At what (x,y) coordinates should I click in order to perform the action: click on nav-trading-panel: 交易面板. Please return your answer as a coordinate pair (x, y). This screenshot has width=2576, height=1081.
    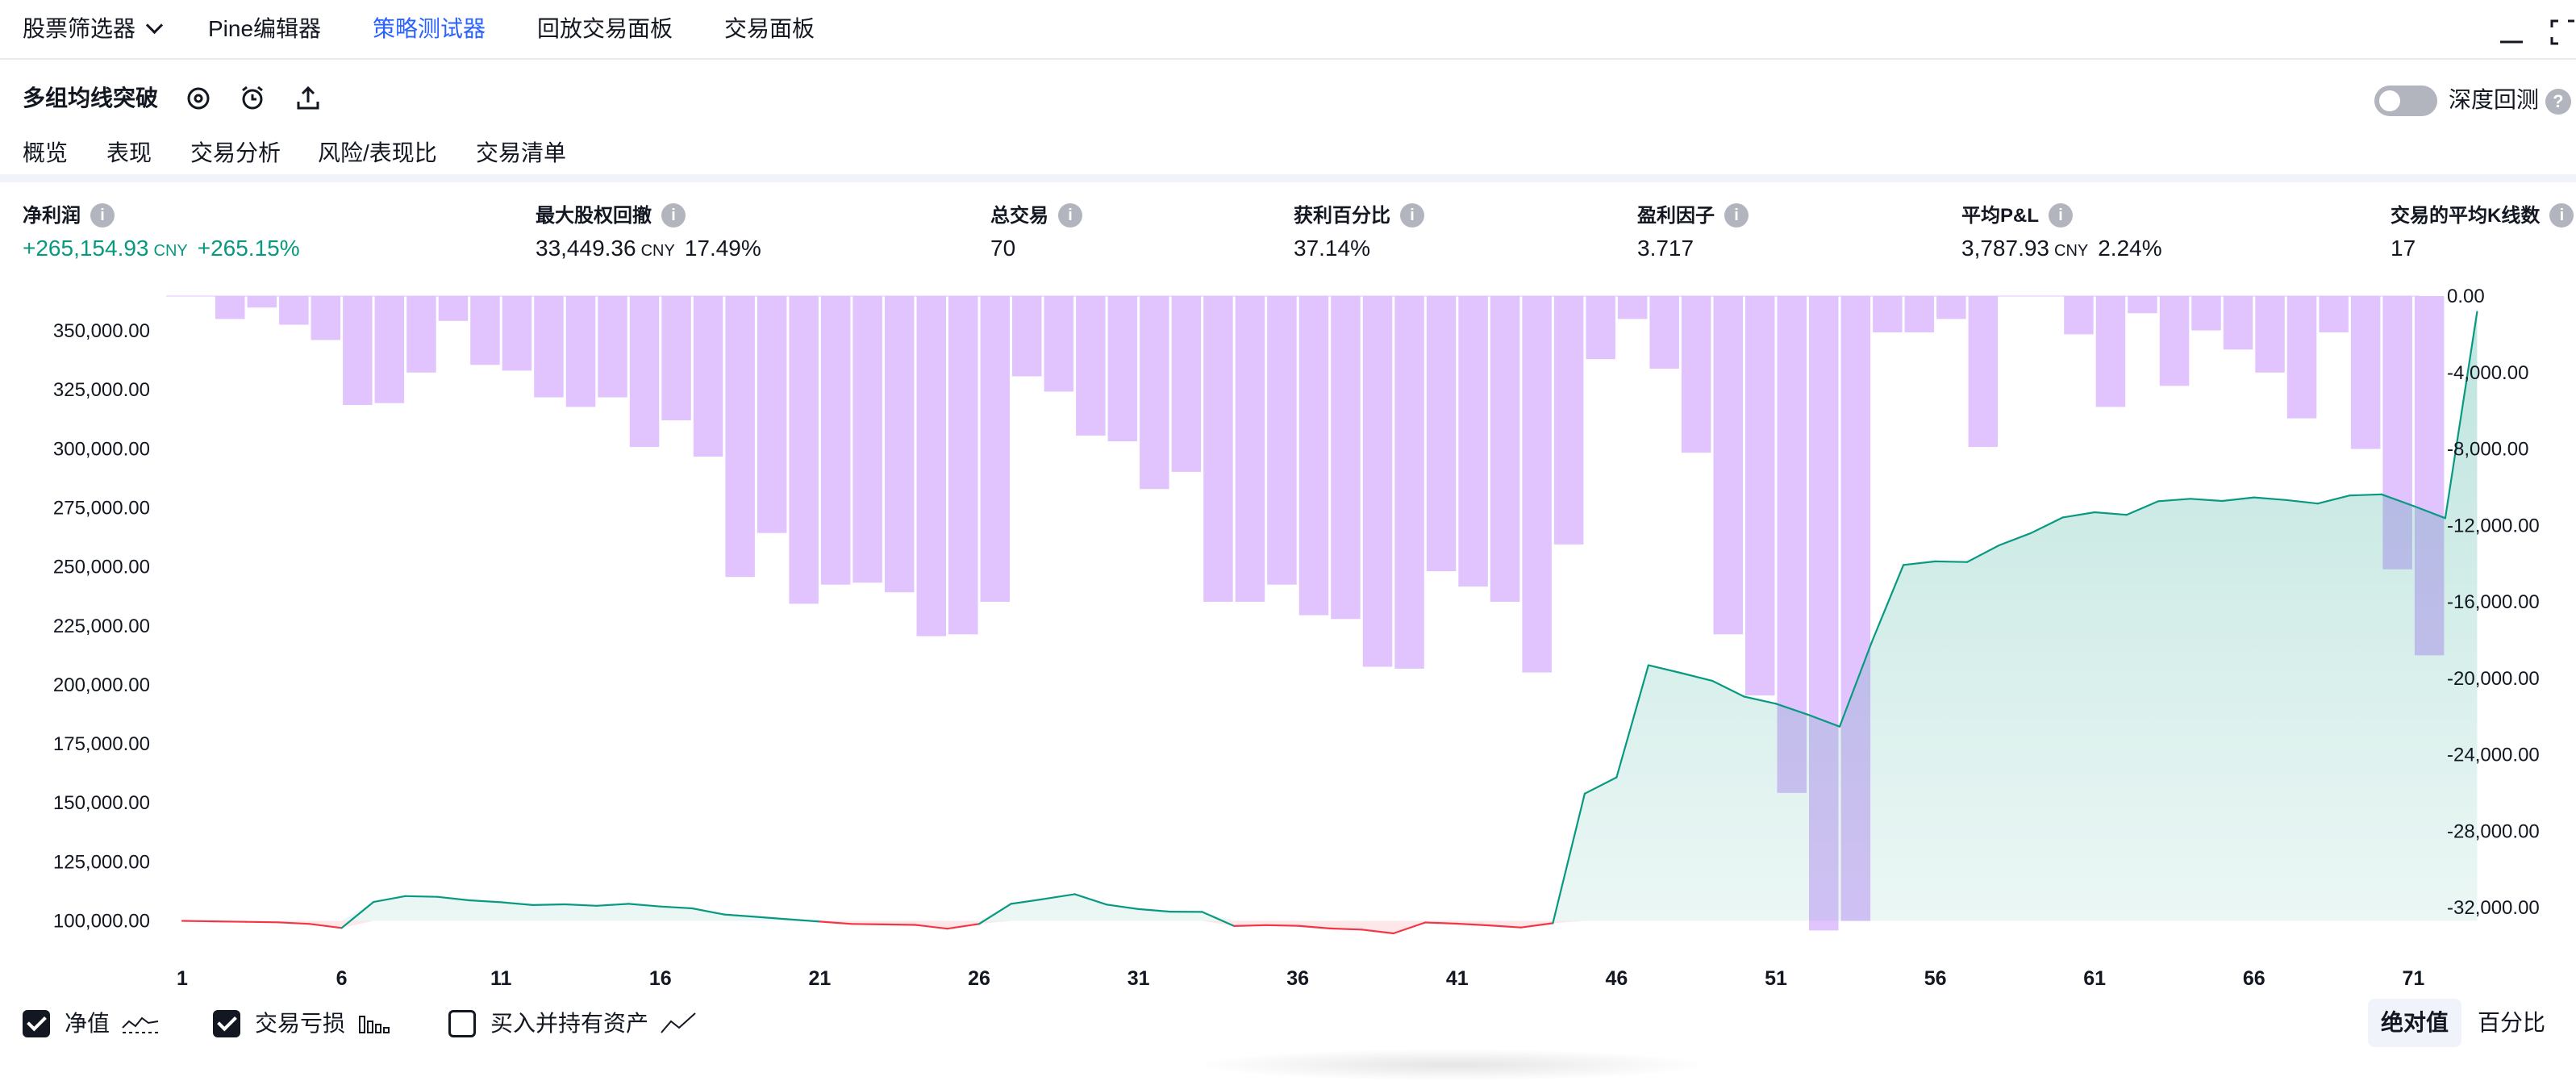
    Looking at the image, I should click on (769, 29).